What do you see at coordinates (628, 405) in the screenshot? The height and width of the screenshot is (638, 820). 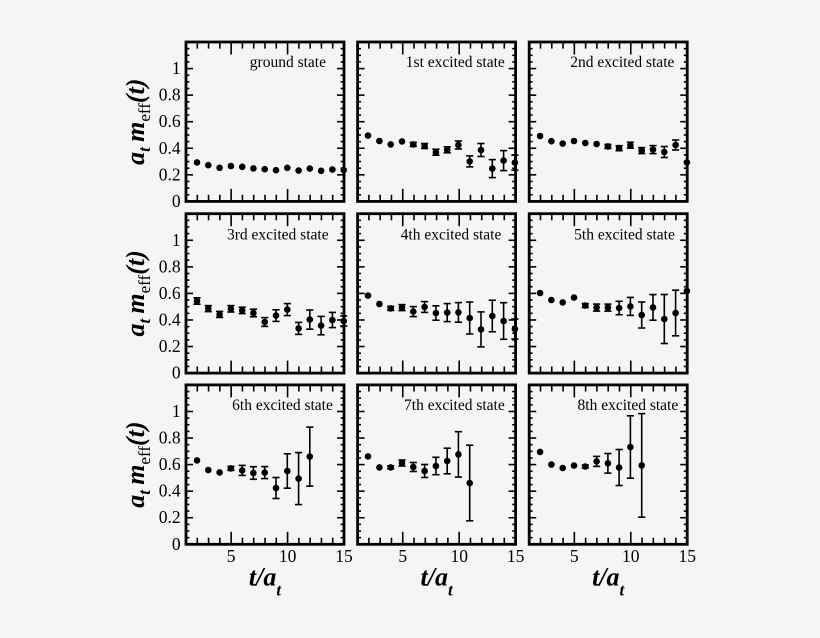 I see `svg-text: 8th excited state` at bounding box center [628, 405].